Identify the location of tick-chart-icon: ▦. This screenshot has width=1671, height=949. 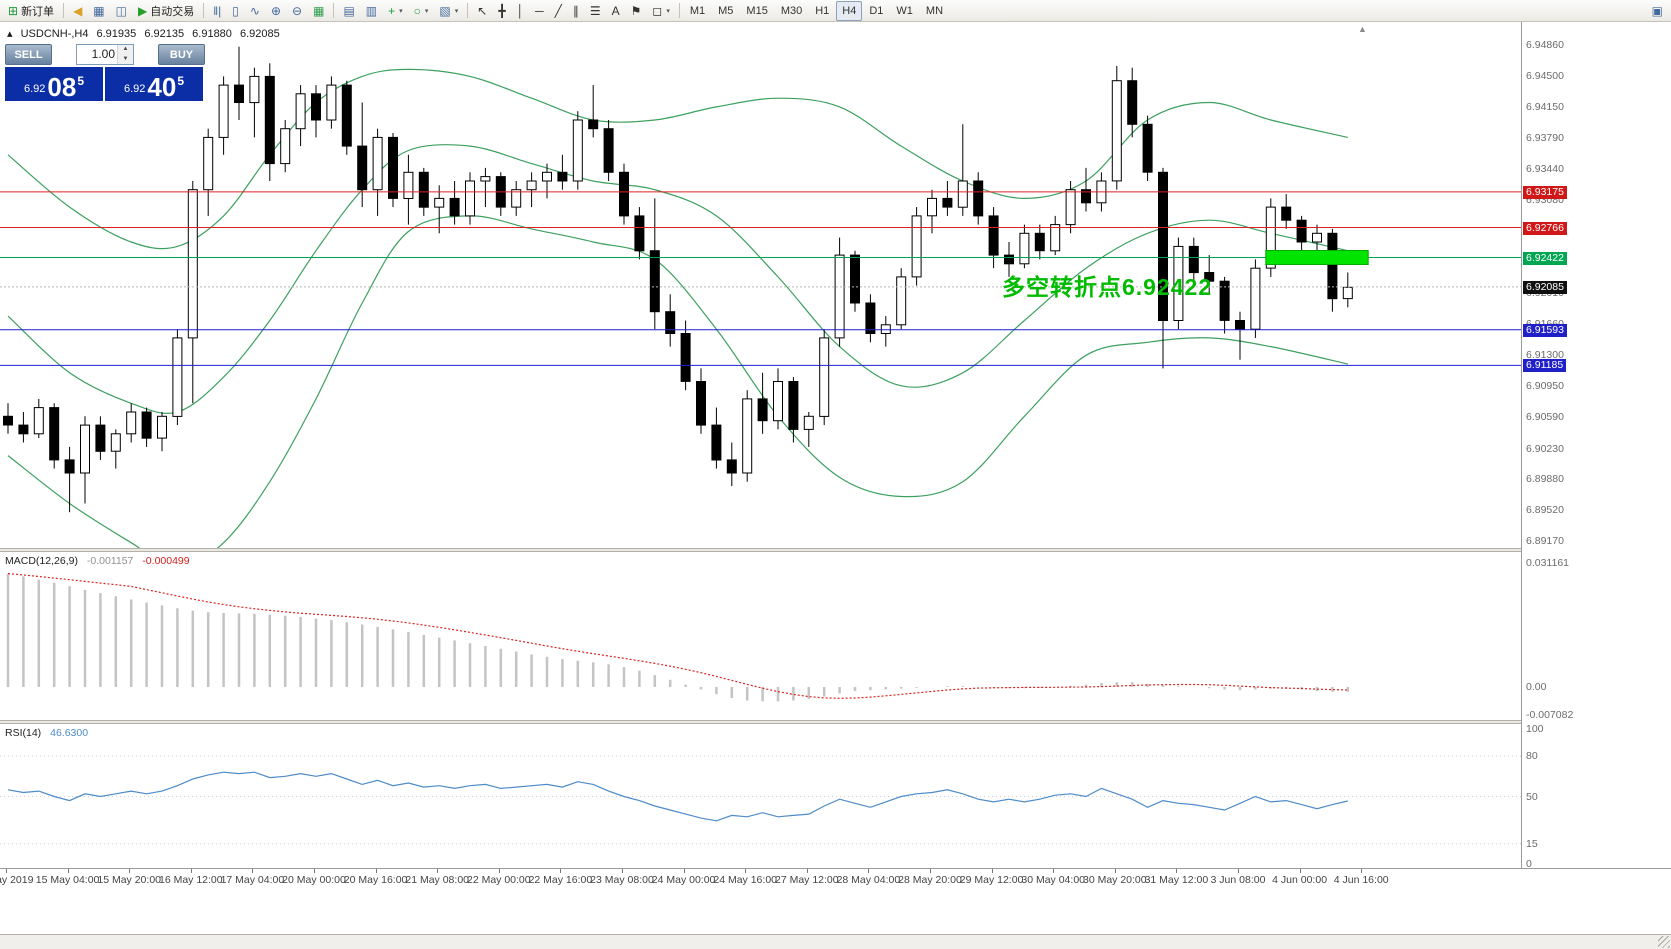
(98, 11).